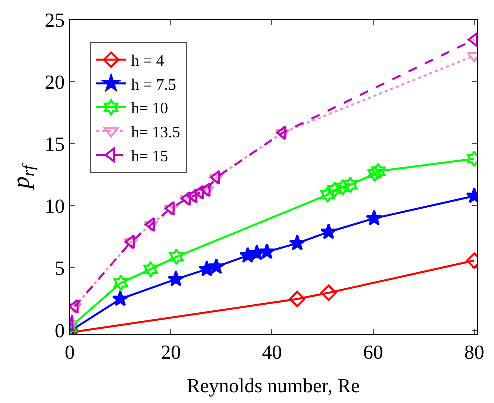 This screenshot has width=494, height=403. I want to click on x-tick-label: 40, so click(272, 353).